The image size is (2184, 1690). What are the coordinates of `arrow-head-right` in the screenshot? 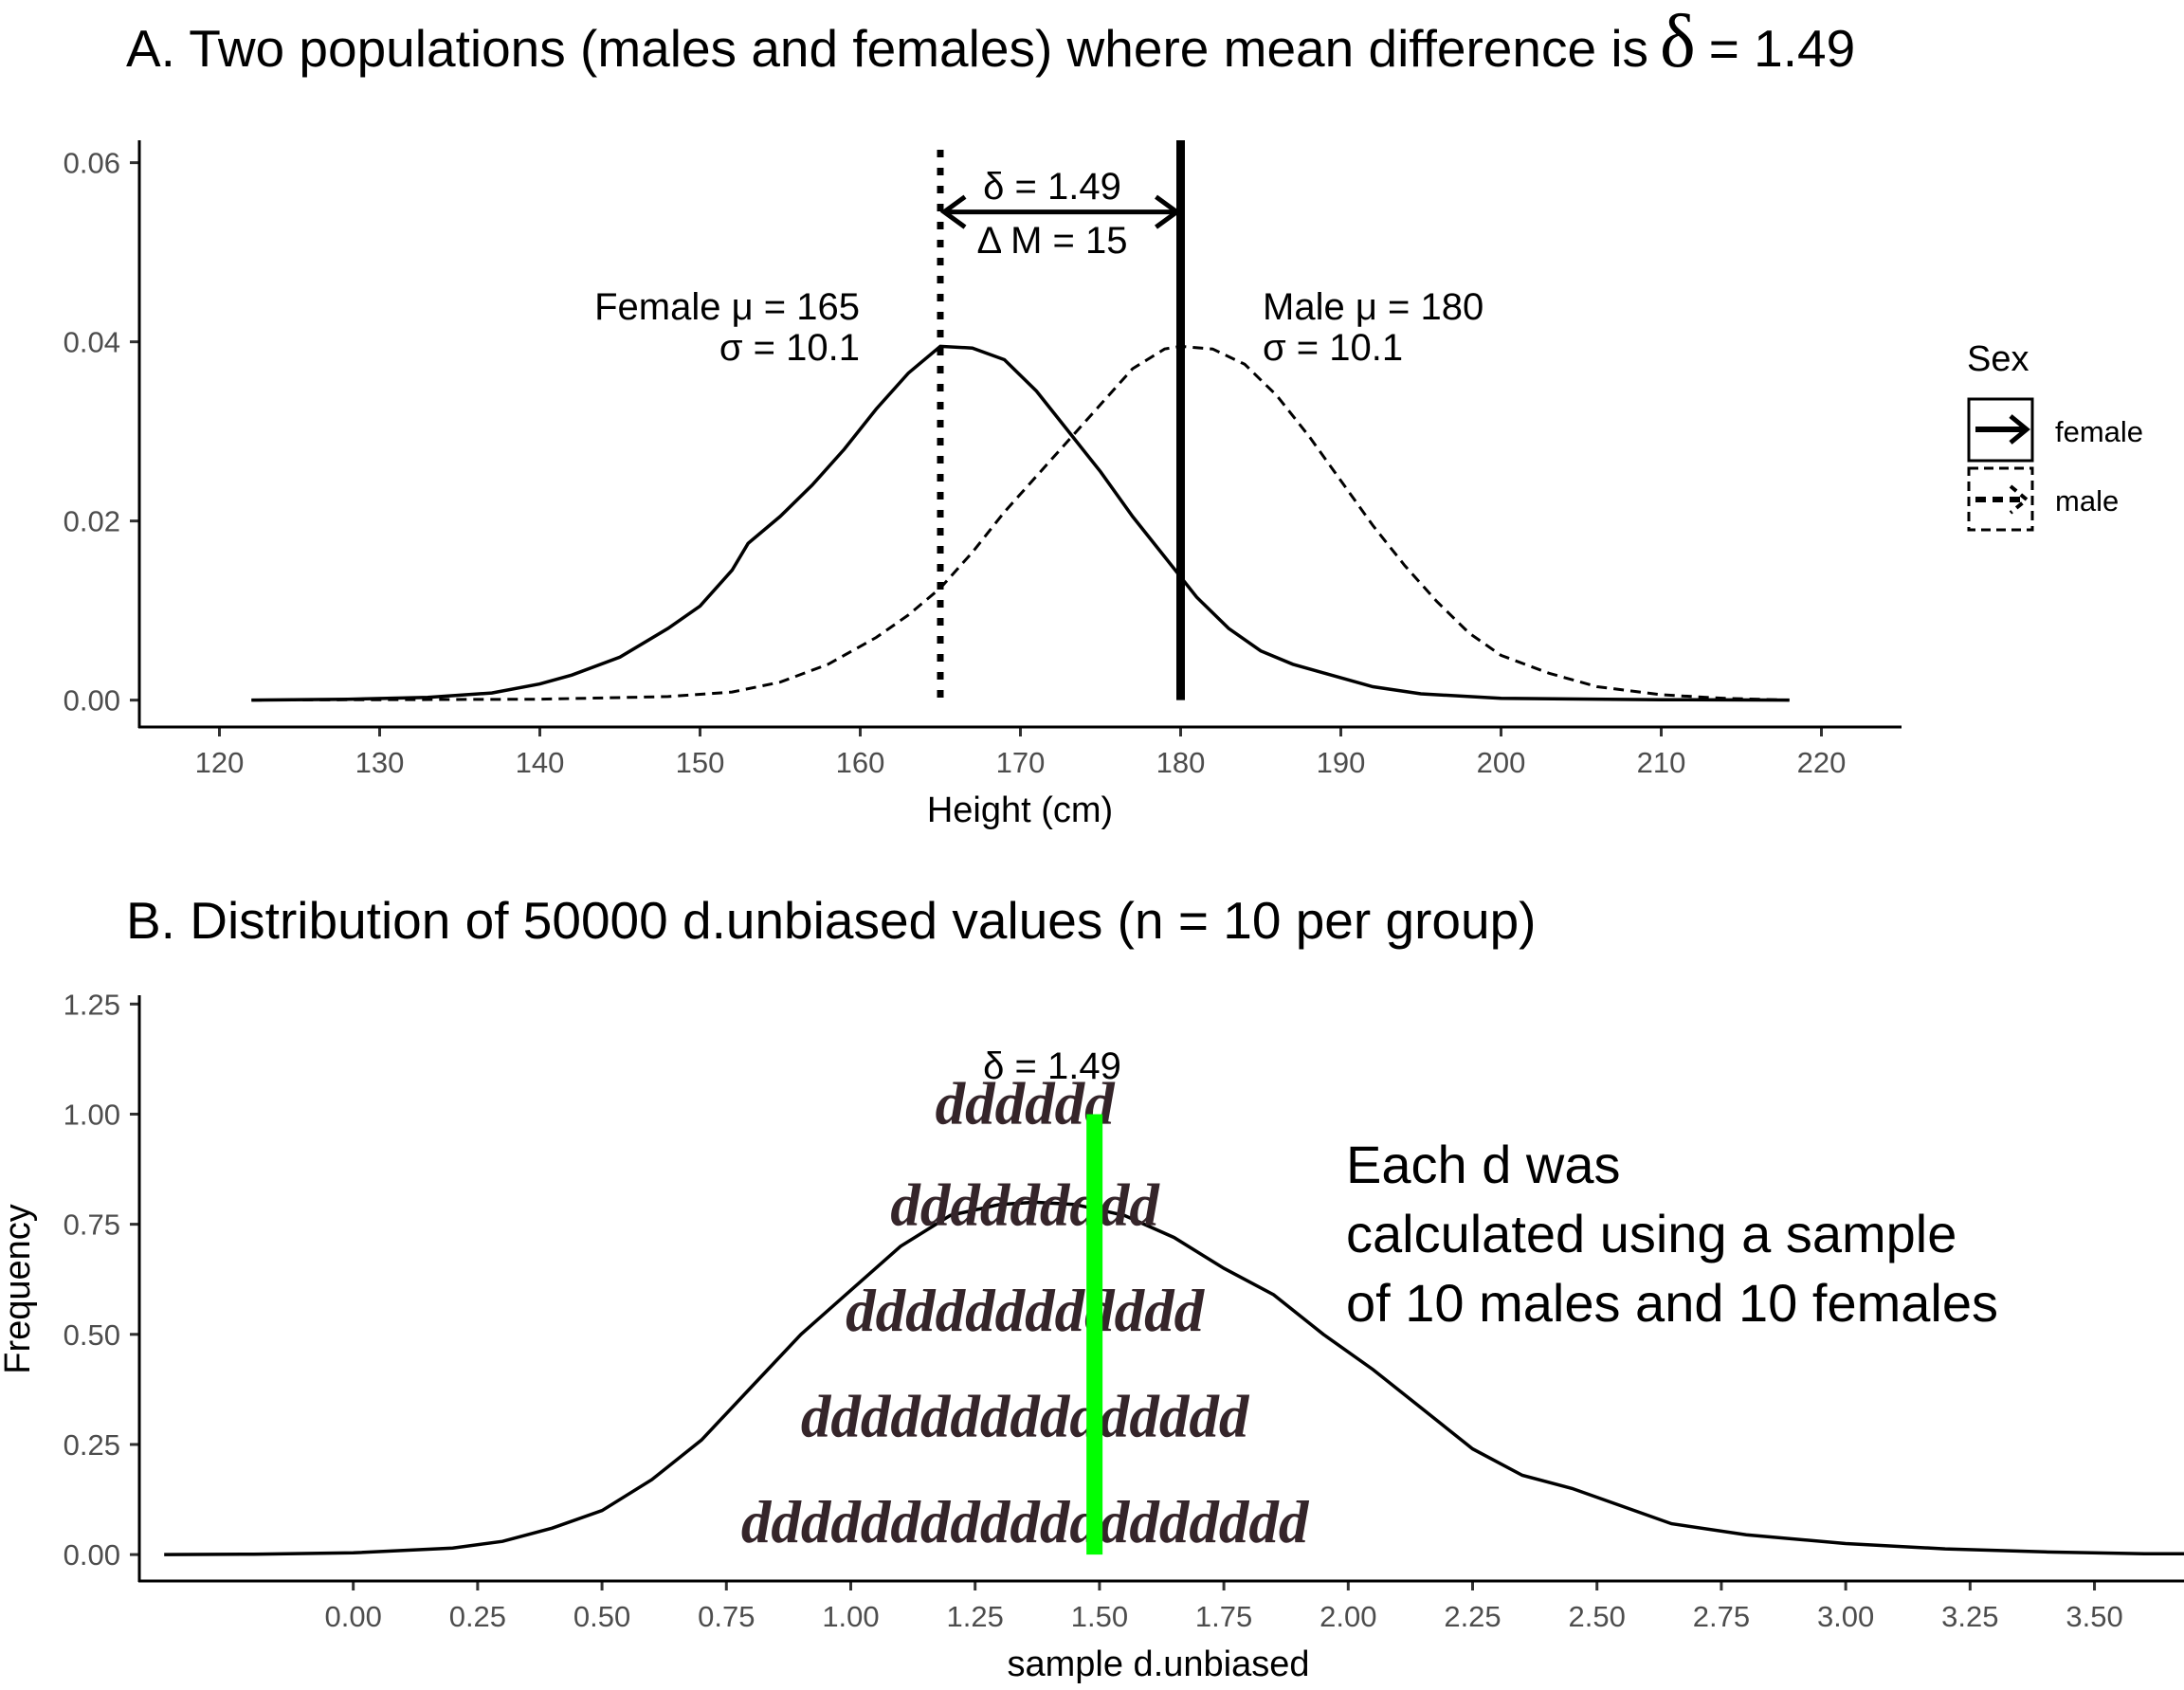 It's located at (1168, 211).